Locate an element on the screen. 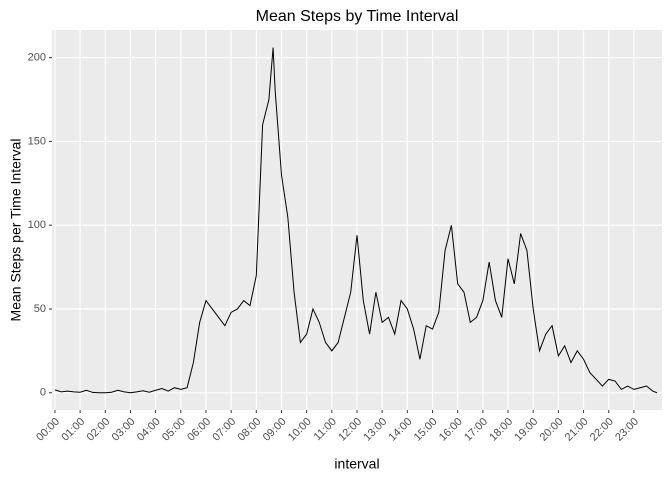 The width and height of the screenshot is (672, 480). x-tick-label: 02:00 is located at coordinates (99, 430).